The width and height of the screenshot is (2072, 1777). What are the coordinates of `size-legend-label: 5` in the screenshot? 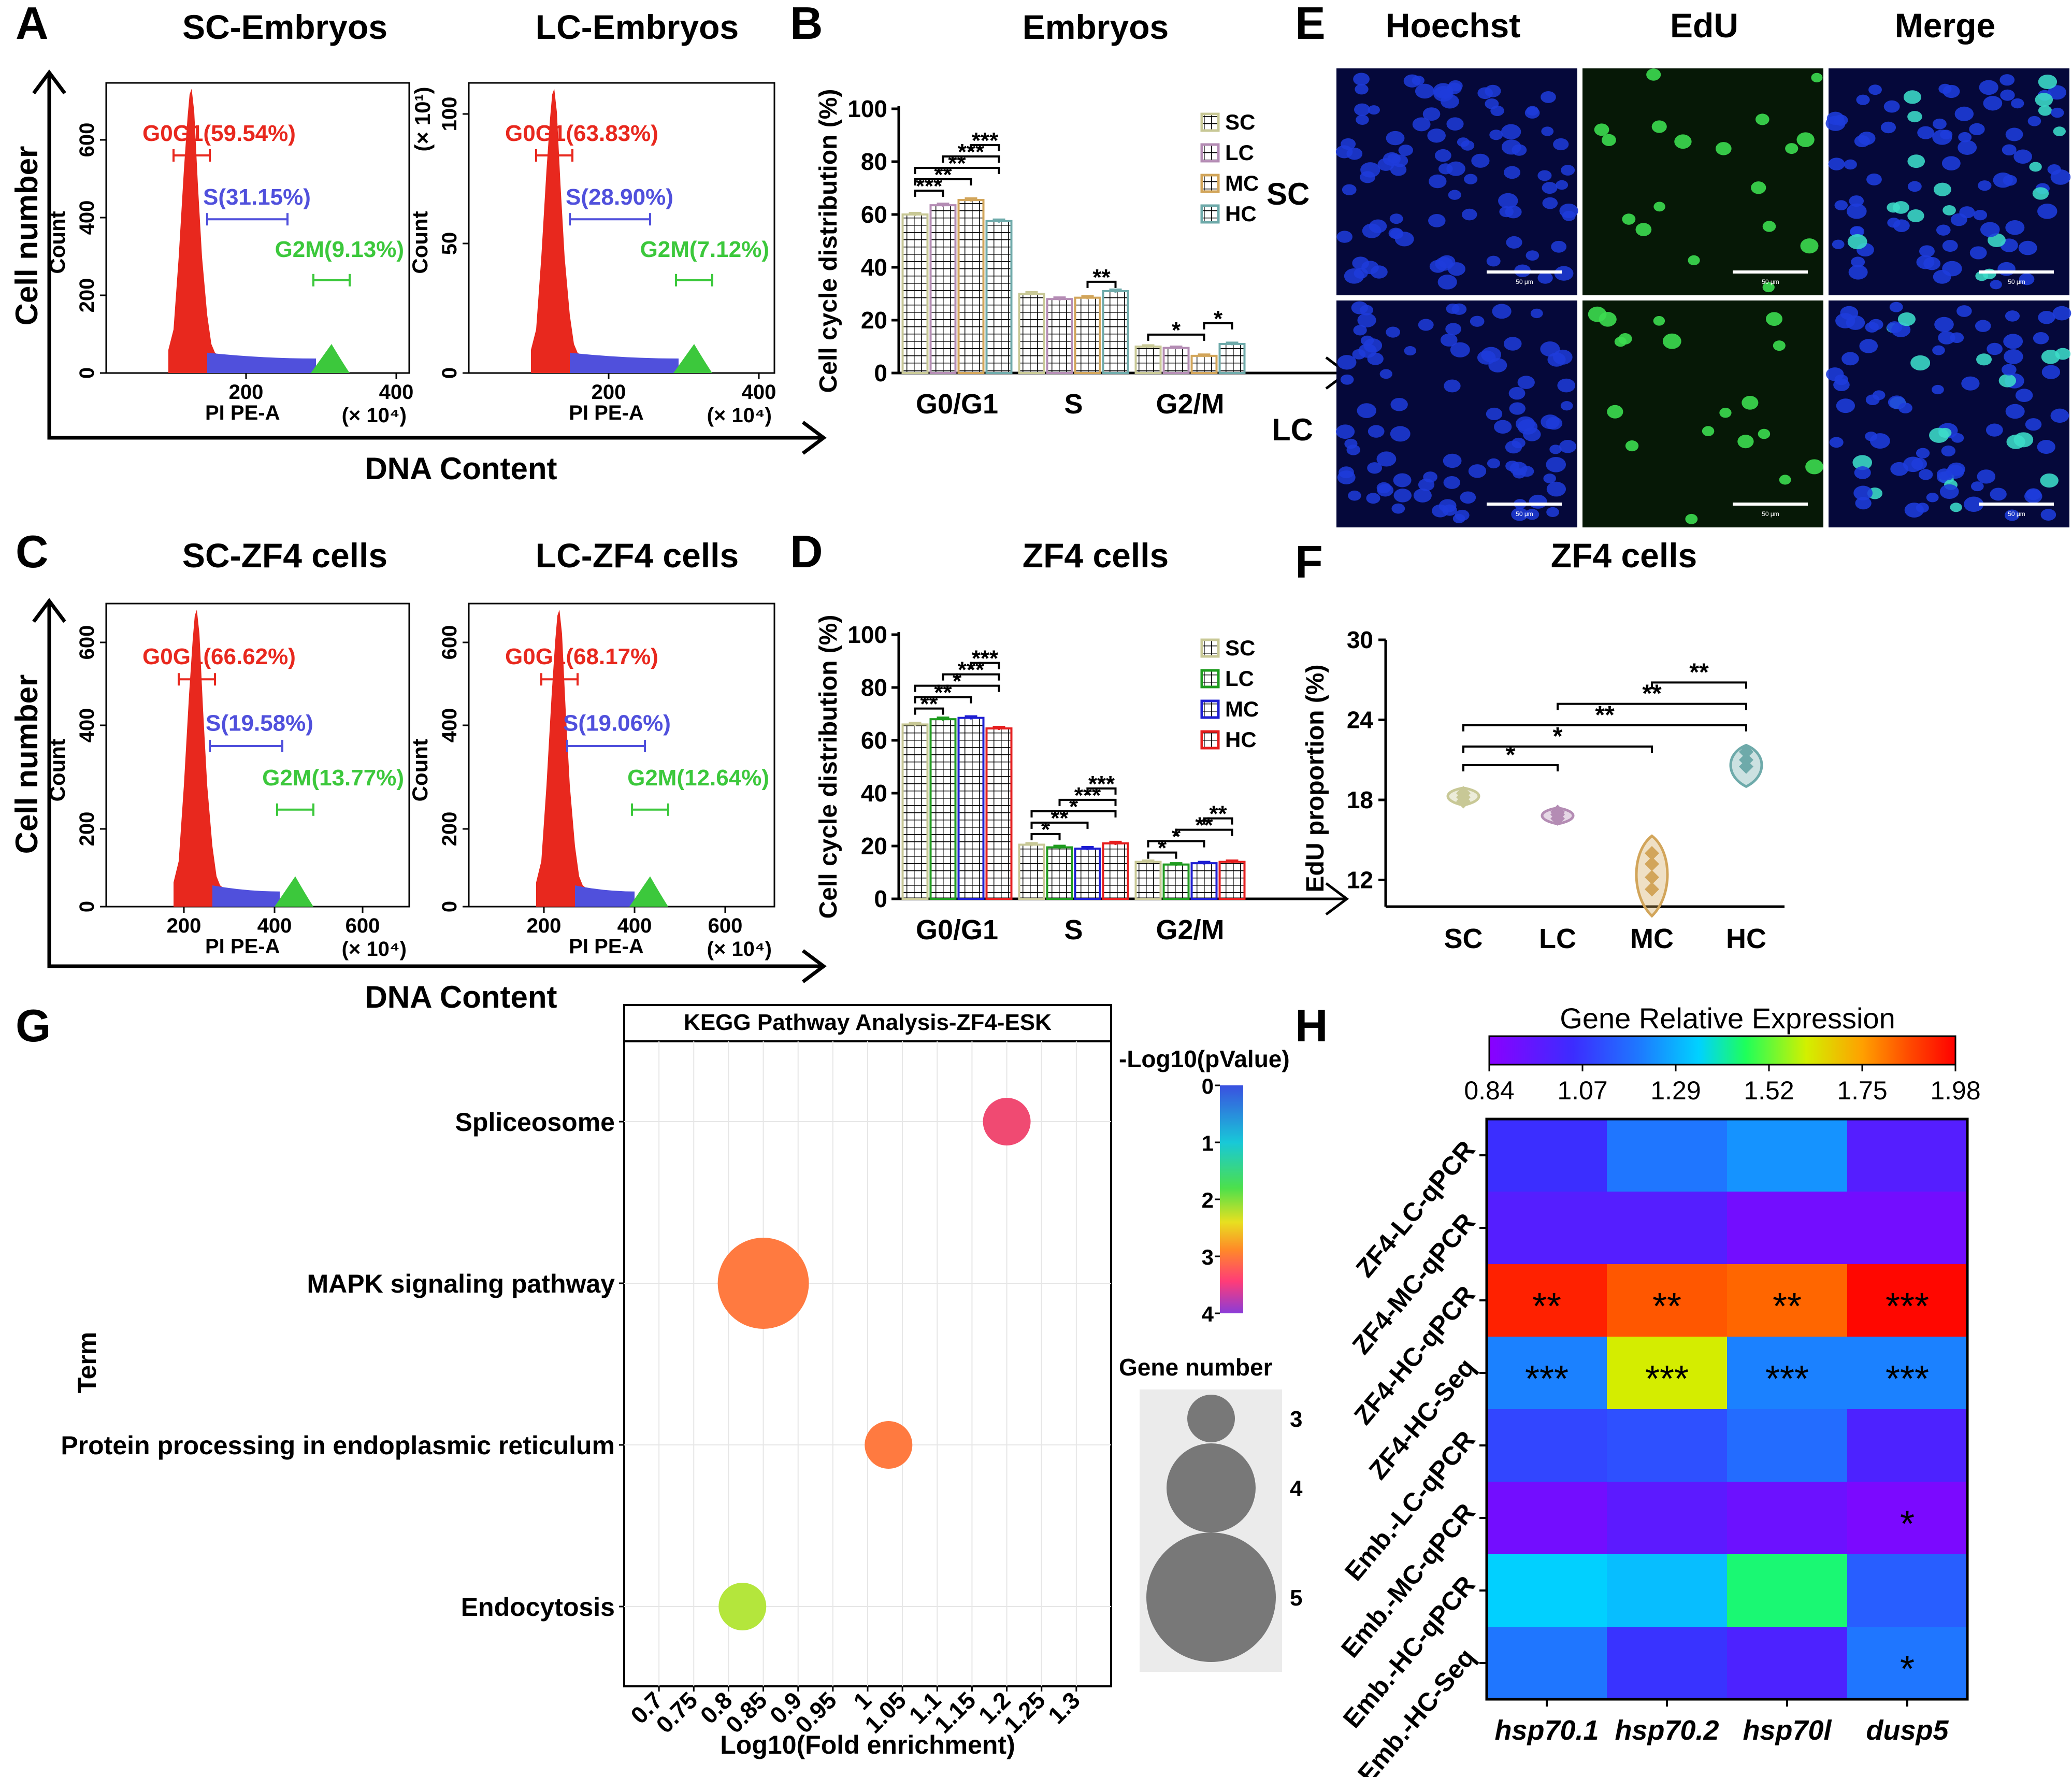 It's located at (1296, 1598).